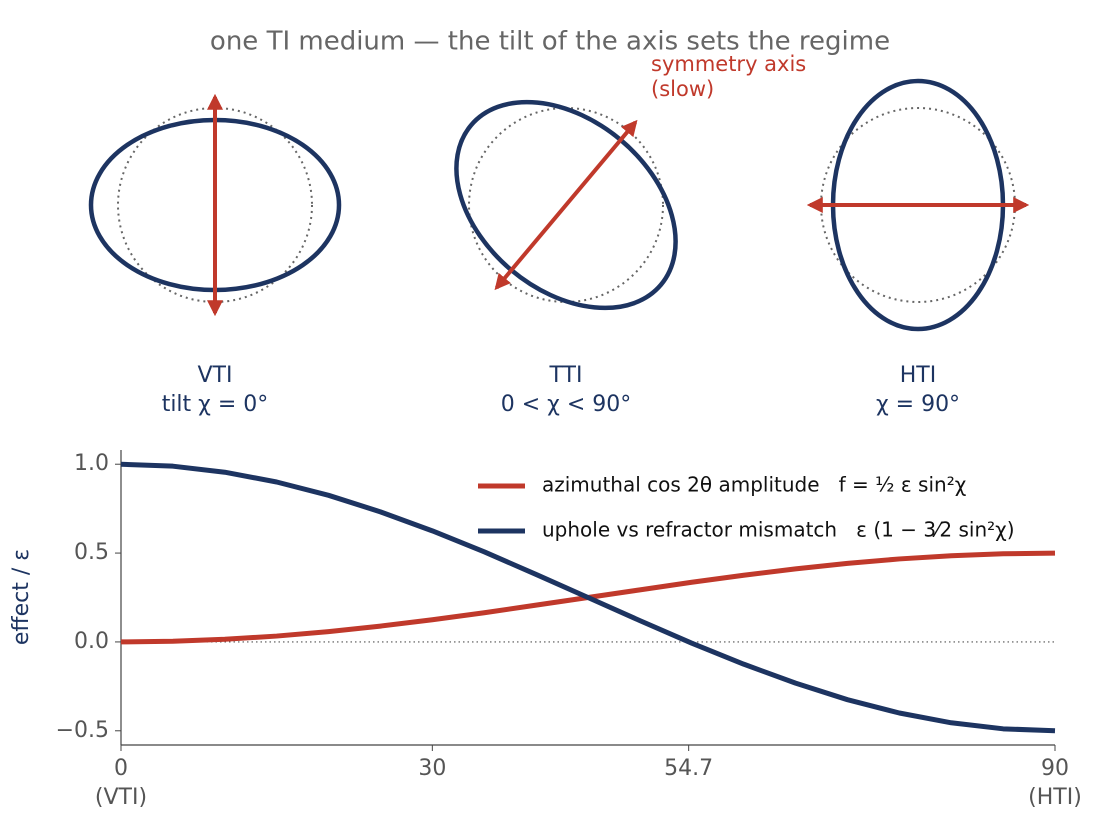 This screenshot has width=1100, height=819. Describe the element at coordinates (1055, 797) in the screenshot. I see `x-end-label: (HTI)` at that location.